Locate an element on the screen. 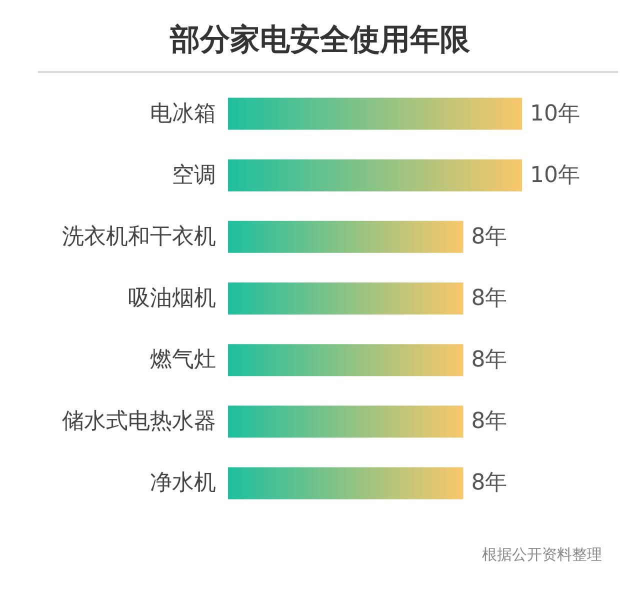  chart-title: 部分家电安全使用年限 is located at coordinates (320, 40).